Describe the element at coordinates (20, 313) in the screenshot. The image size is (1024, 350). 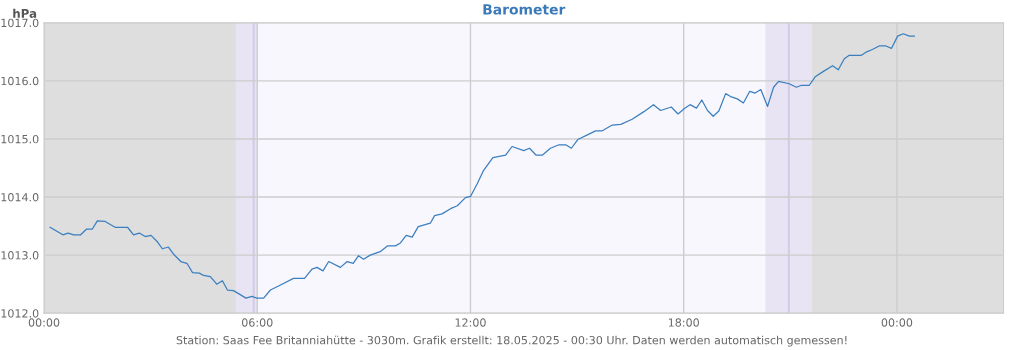
I see `y-tick-label: 1012.0` at that location.